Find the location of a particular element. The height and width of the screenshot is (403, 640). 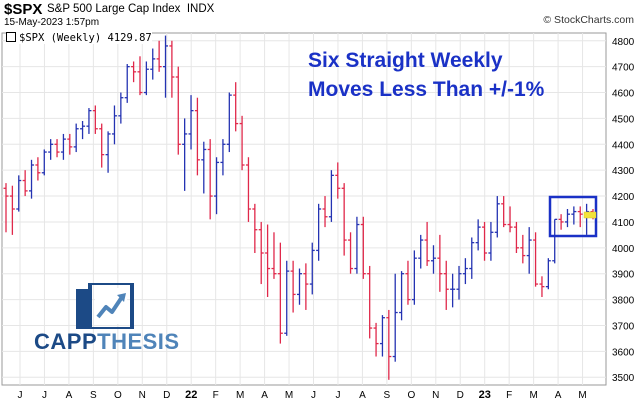

index-full-name: S&P 500 Large Cap Index is located at coordinates (114, 9).